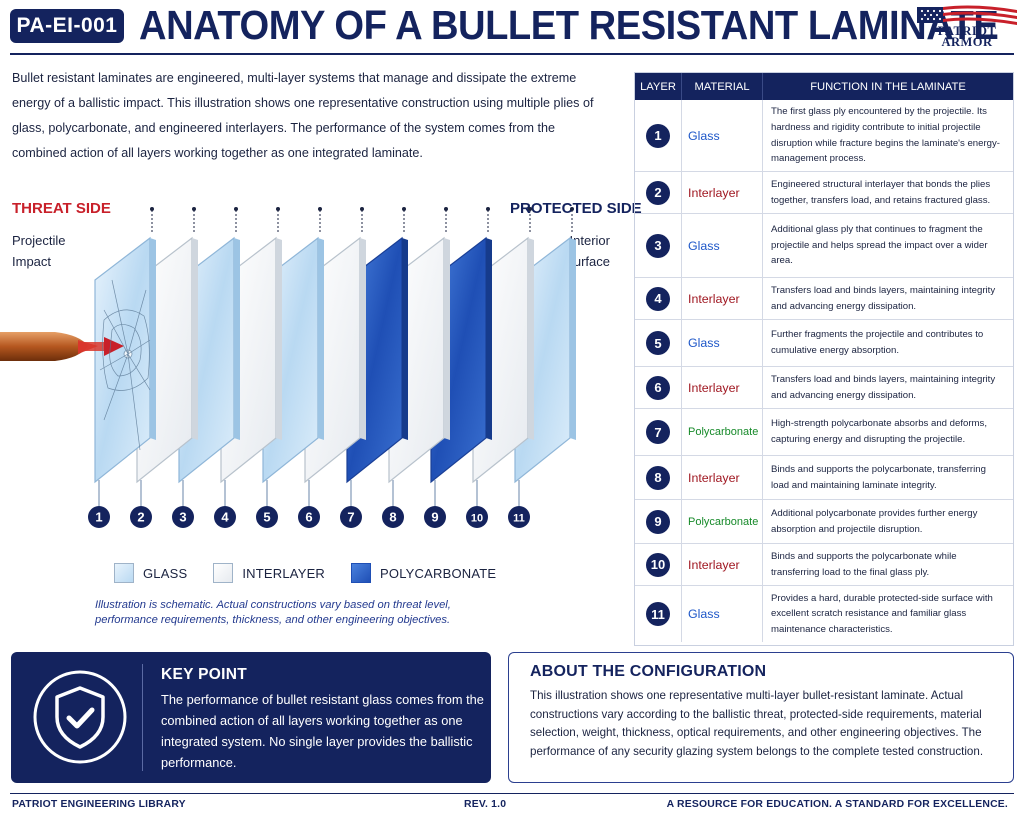  I want to click on layer-badge-label: 6, so click(308, 517).